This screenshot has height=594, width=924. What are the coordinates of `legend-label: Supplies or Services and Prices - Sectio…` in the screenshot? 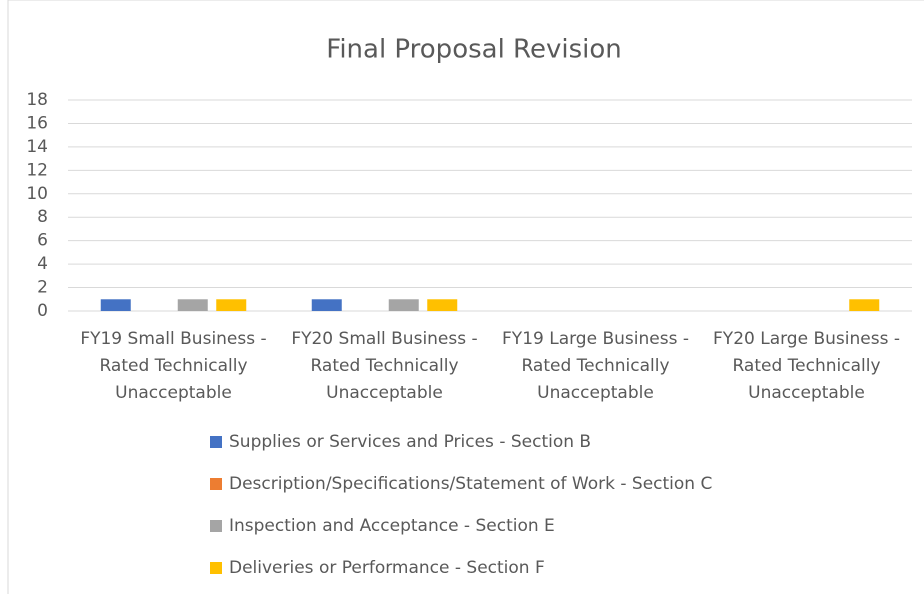 It's located at (410, 442).